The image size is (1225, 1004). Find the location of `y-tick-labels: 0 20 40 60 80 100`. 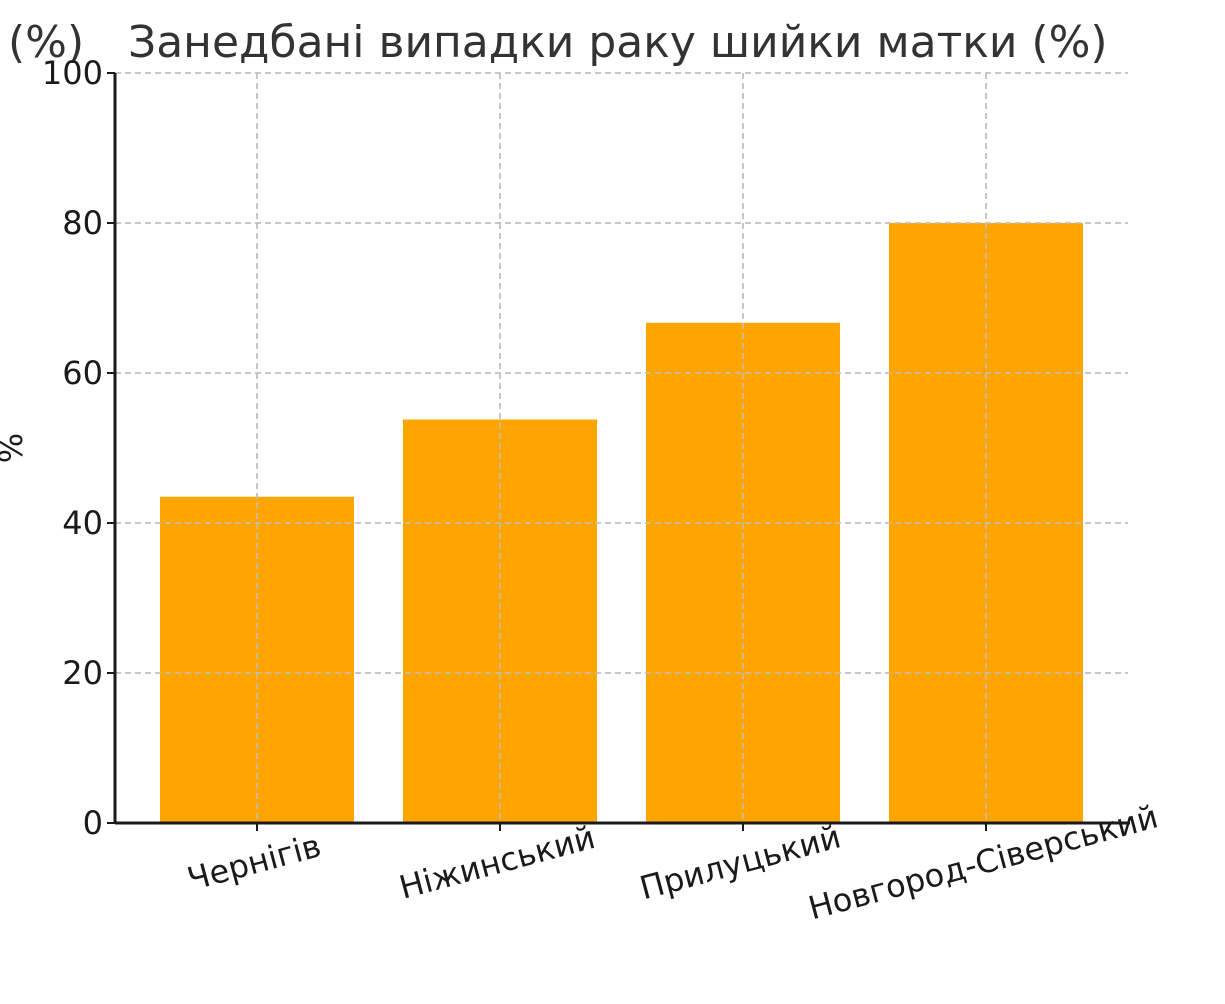

y-tick-labels: 0 20 40 60 80 100 is located at coordinates (72, 448).